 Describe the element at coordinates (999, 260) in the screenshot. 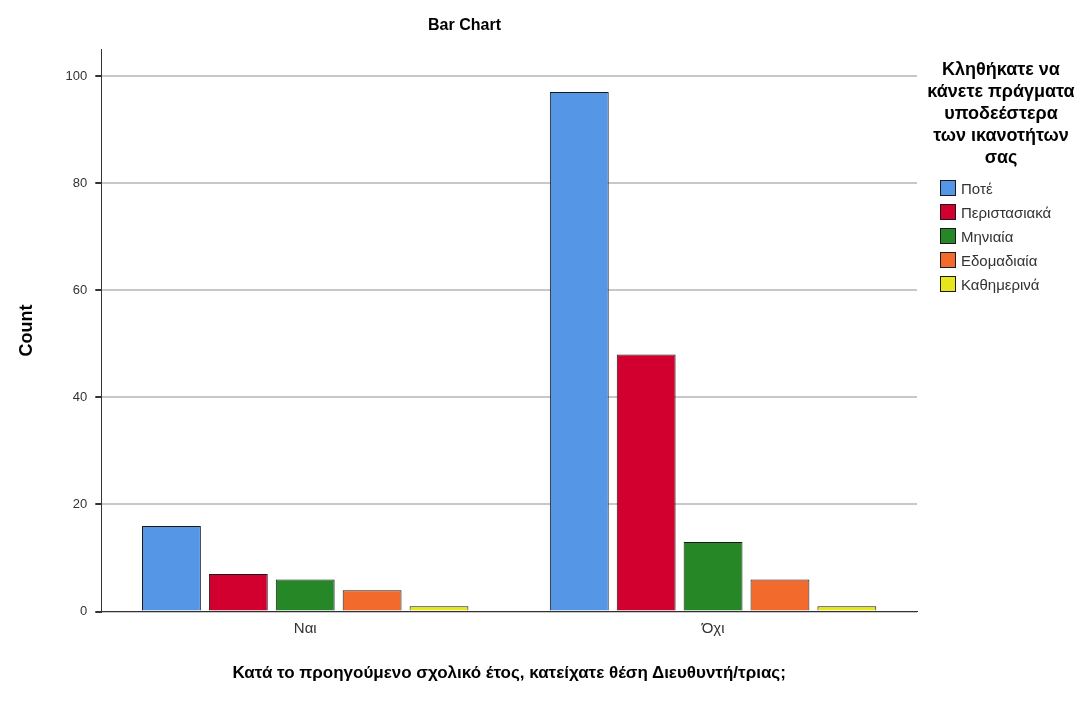

I see `legend-label: Εδομαδιαία` at that location.